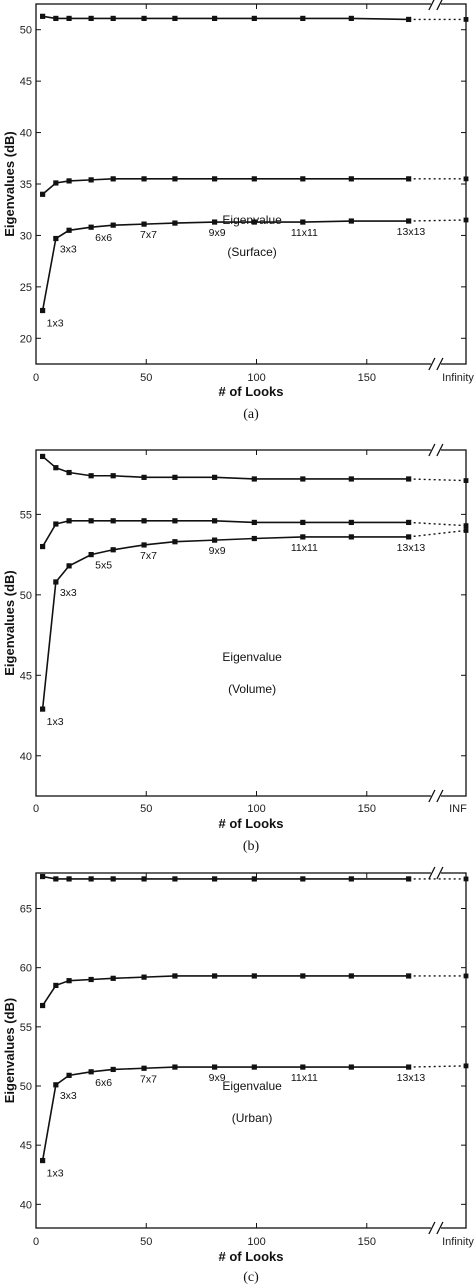  I want to click on y-tick-label: 55, so click(26, 1028).